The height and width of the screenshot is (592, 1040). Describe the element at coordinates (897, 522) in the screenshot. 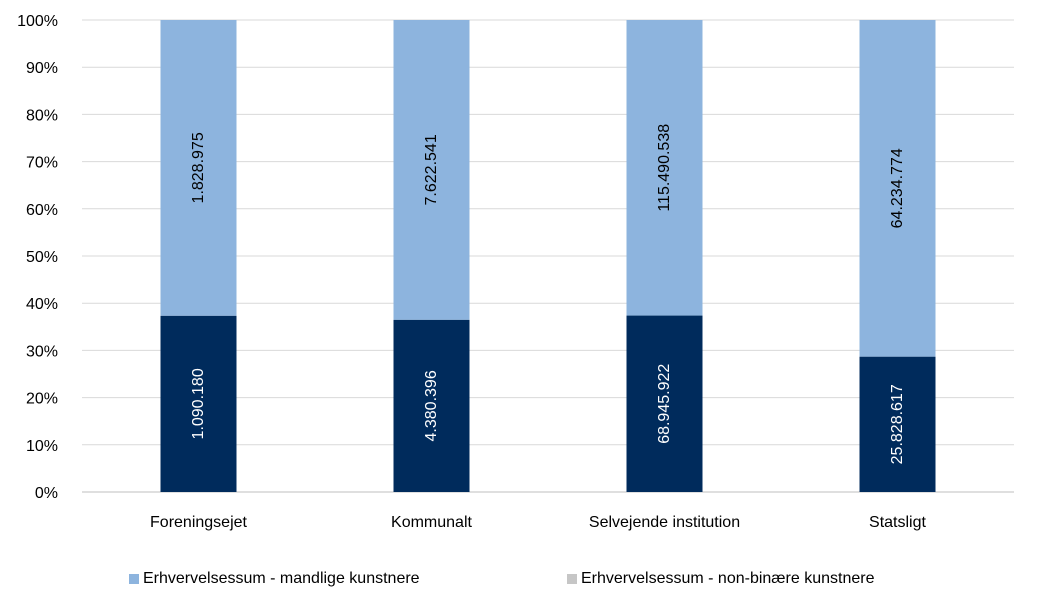

I see `x-tick-label: Statsligt` at that location.